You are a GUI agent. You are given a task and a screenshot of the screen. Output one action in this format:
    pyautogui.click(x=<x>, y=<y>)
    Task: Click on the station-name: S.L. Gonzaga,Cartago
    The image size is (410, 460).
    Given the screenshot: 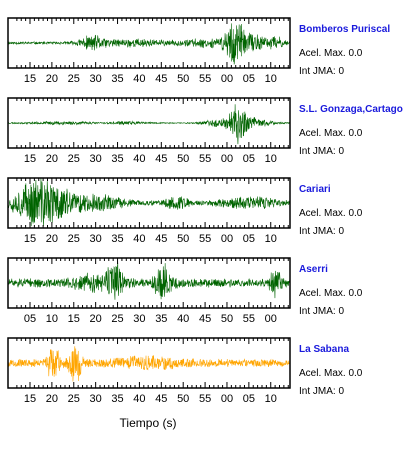 What is the action you would take?
    pyautogui.click(x=351, y=109)
    